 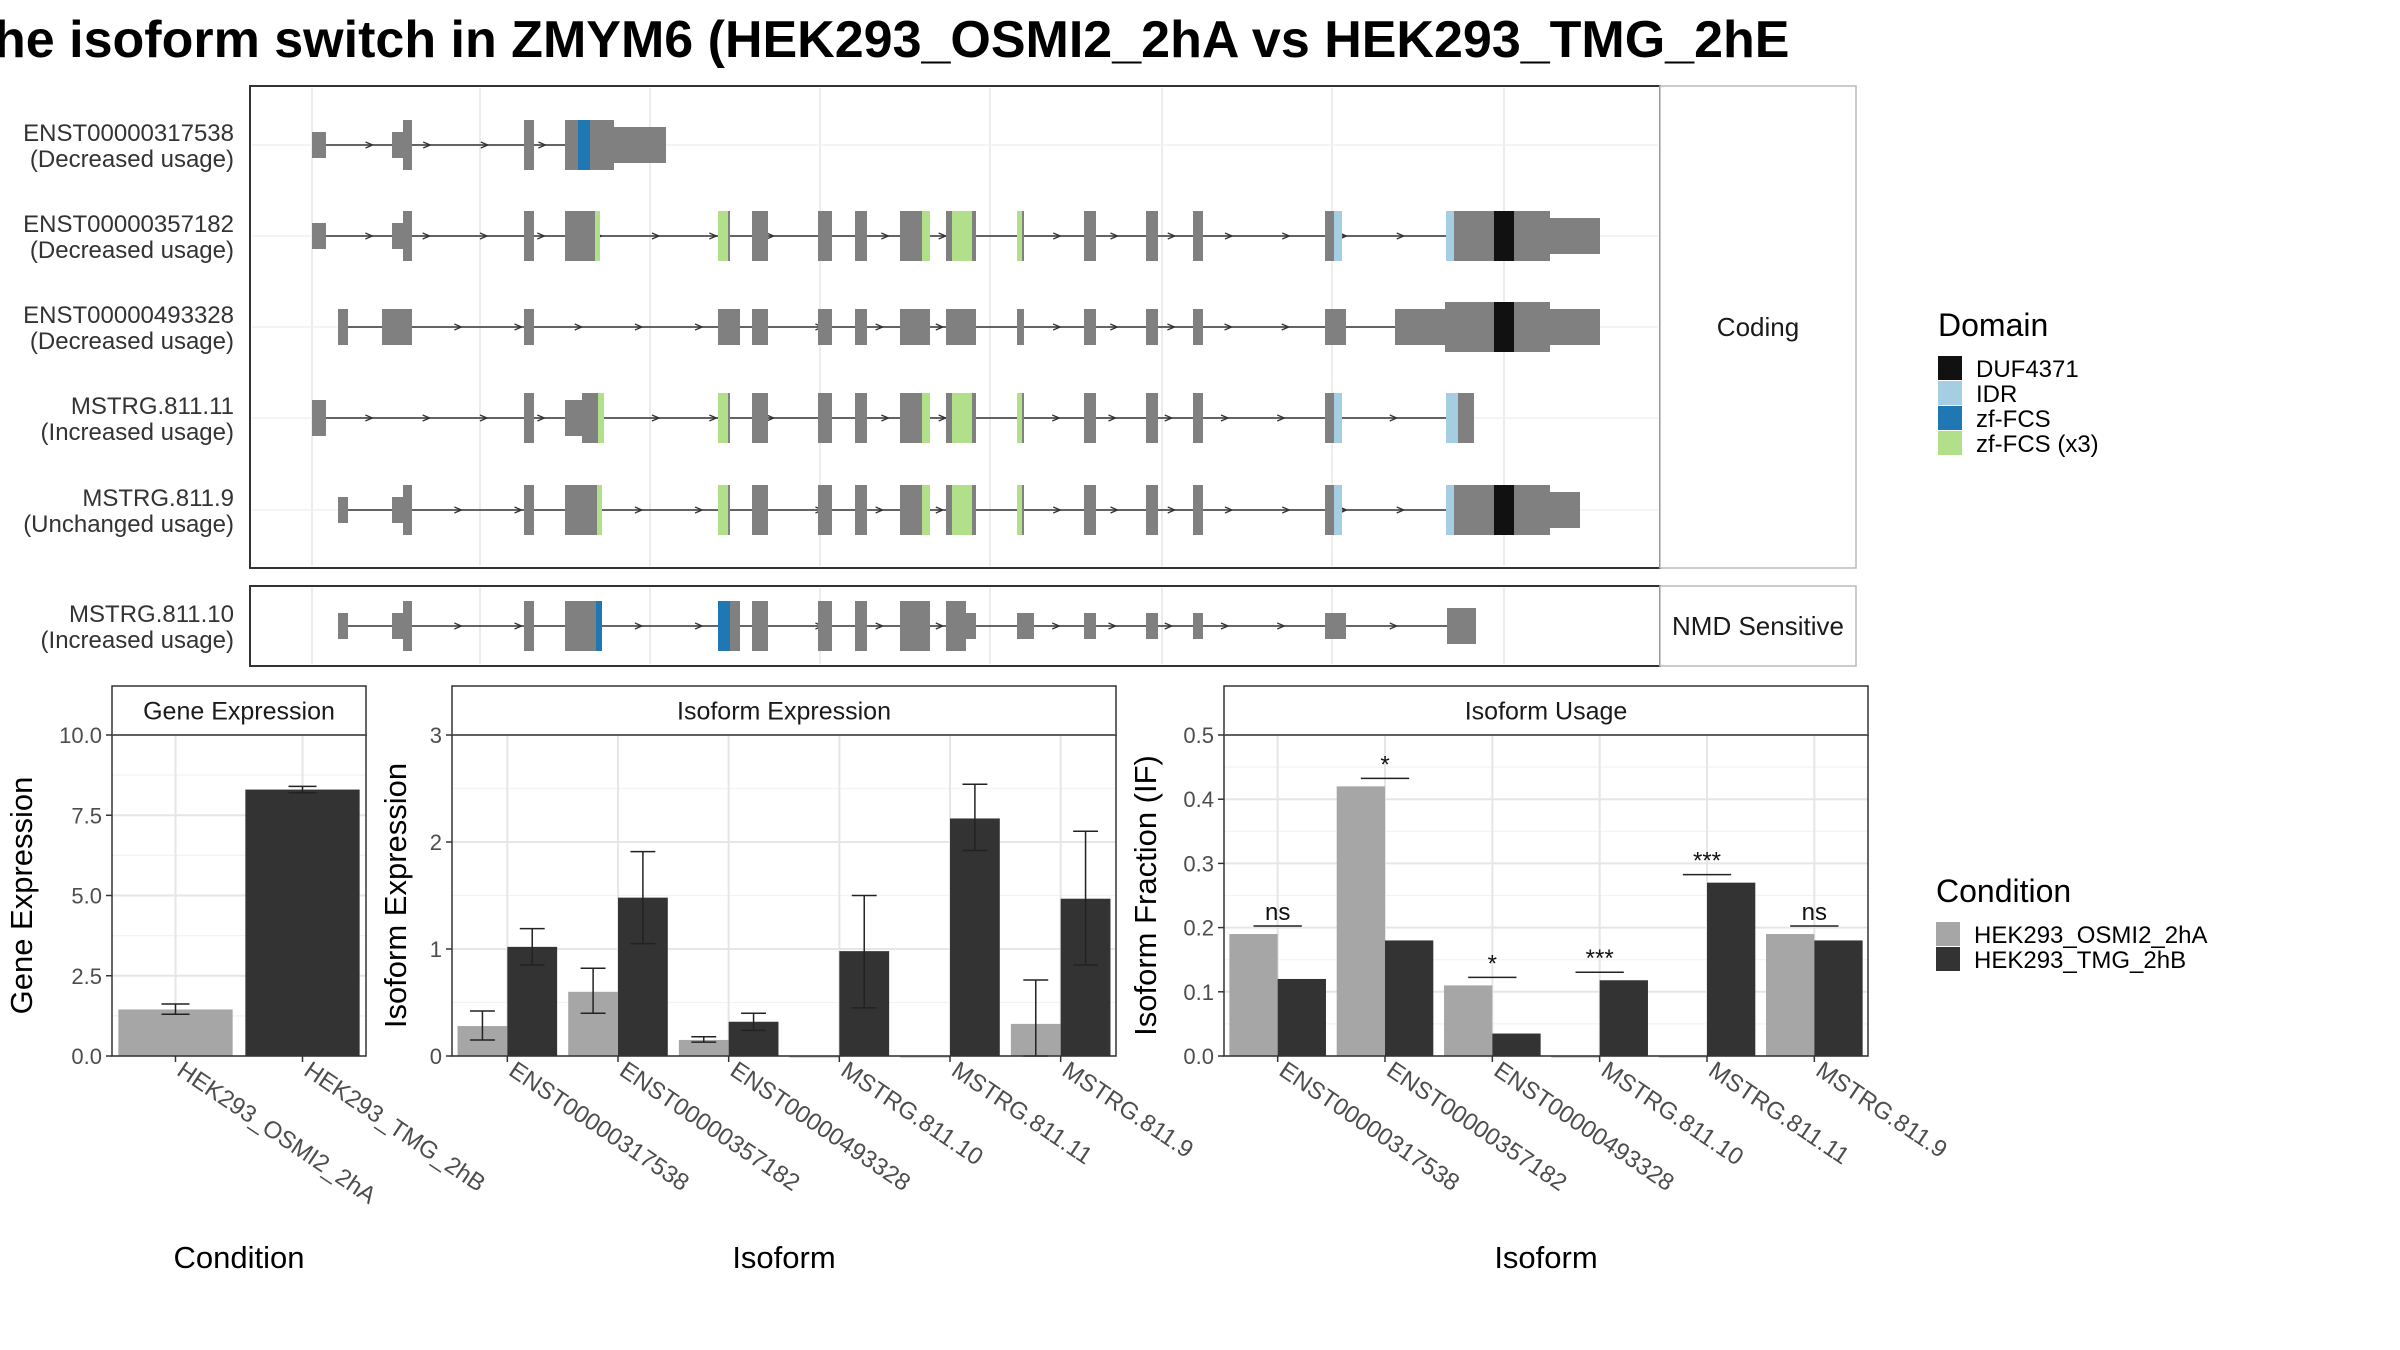 I want to click on transcript-id-label: MSTRG.811.9, so click(x=158, y=498).